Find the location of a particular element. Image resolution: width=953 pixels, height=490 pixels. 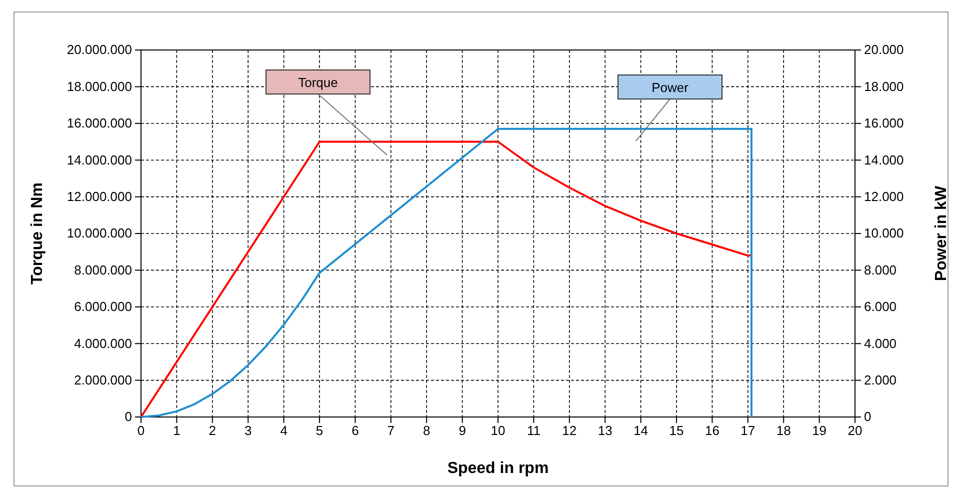

x-tick-label: 18 is located at coordinates (783, 430).